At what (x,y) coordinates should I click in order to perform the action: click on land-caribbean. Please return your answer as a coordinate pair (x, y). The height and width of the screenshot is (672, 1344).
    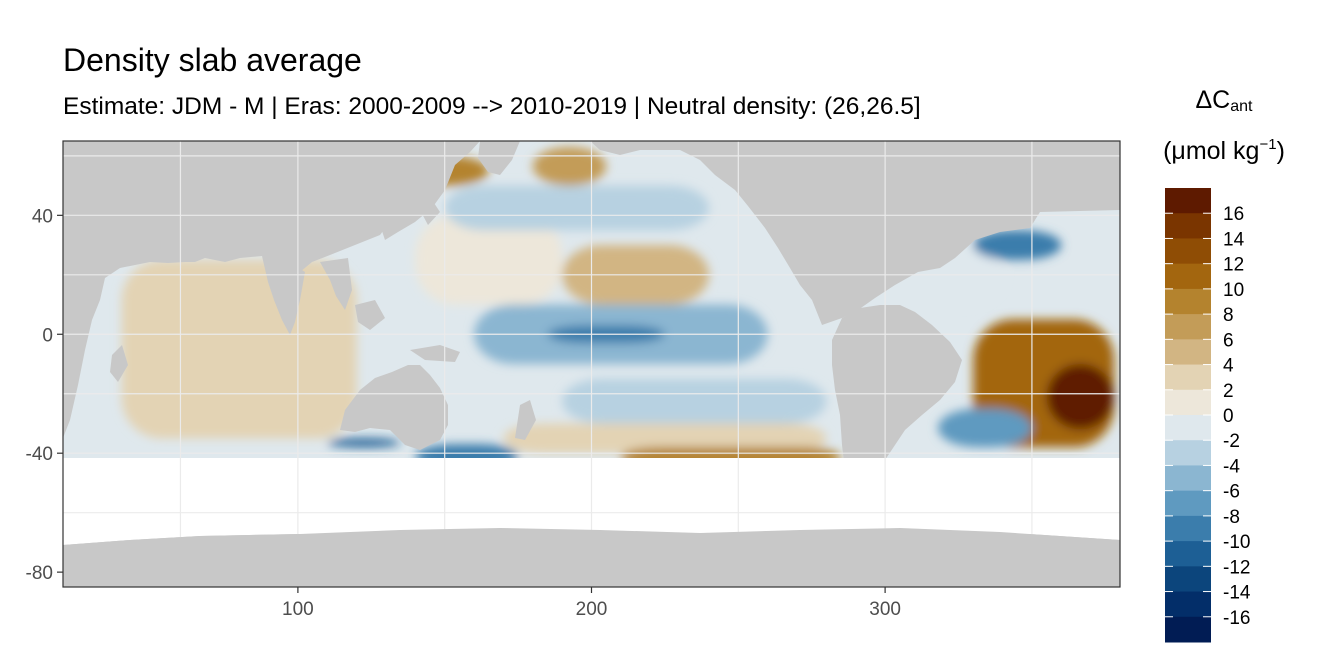
    Looking at the image, I should click on (918, 265).